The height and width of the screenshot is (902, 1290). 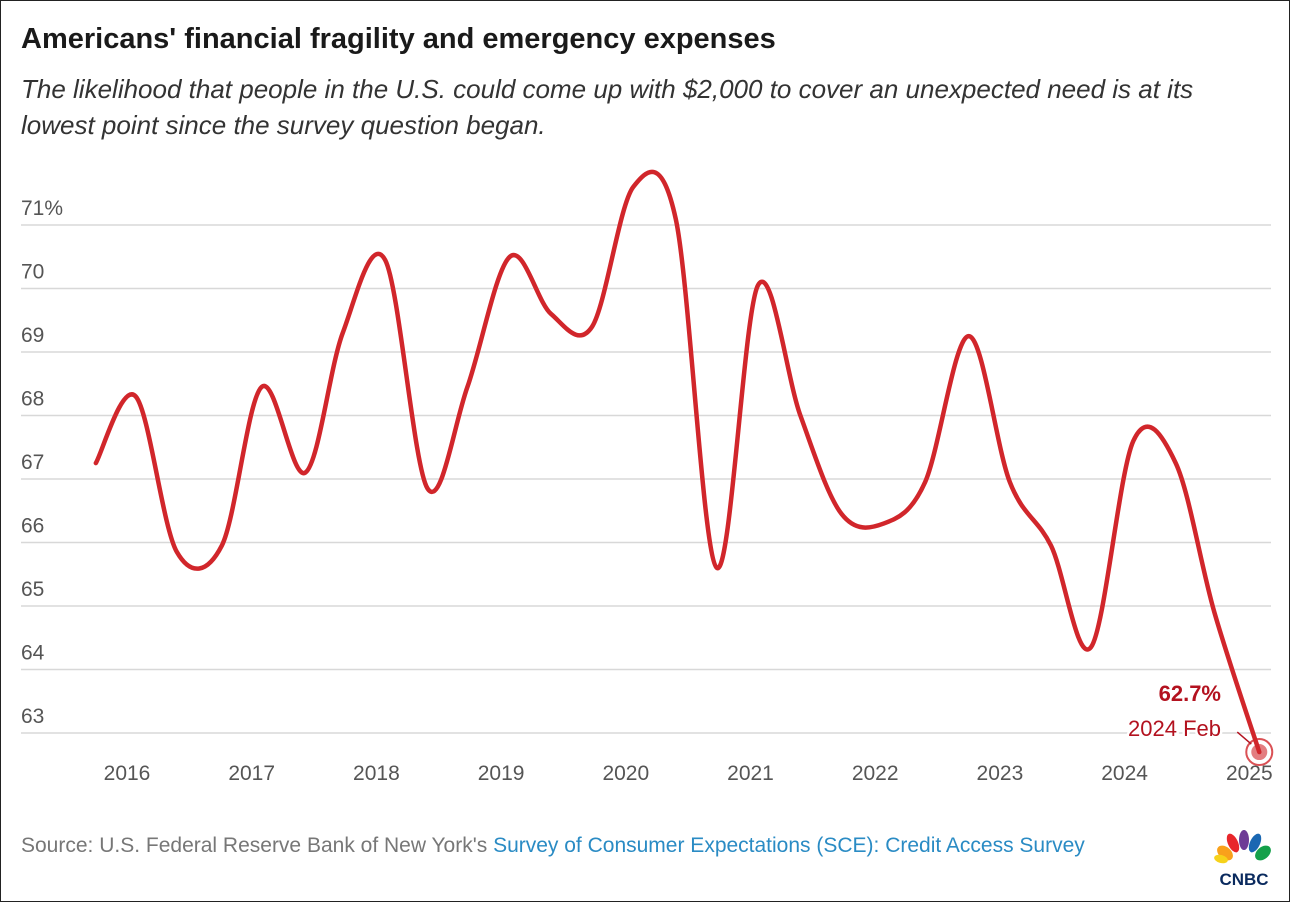 What do you see at coordinates (1249, 773) in the screenshot?
I see `x-tick-label: 2025` at bounding box center [1249, 773].